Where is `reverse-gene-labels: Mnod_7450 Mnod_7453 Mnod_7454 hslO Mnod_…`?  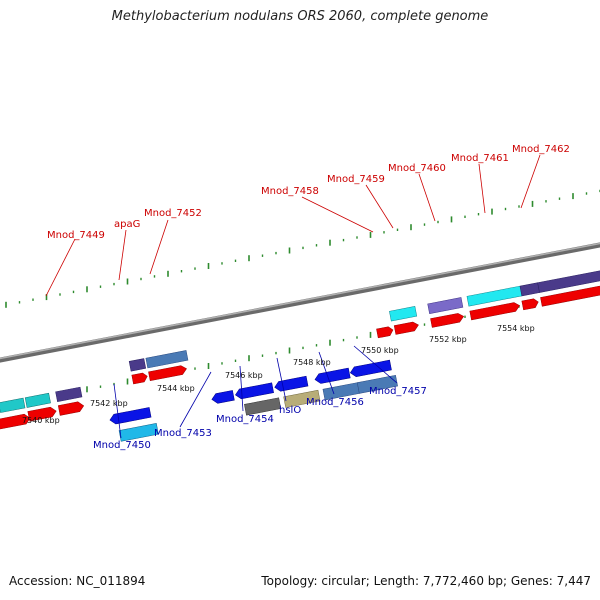 reverse-gene-labels: Mnod_7450 Mnod_7453 Mnod_7454 hslO Mnod_… is located at coordinates (260, 398).